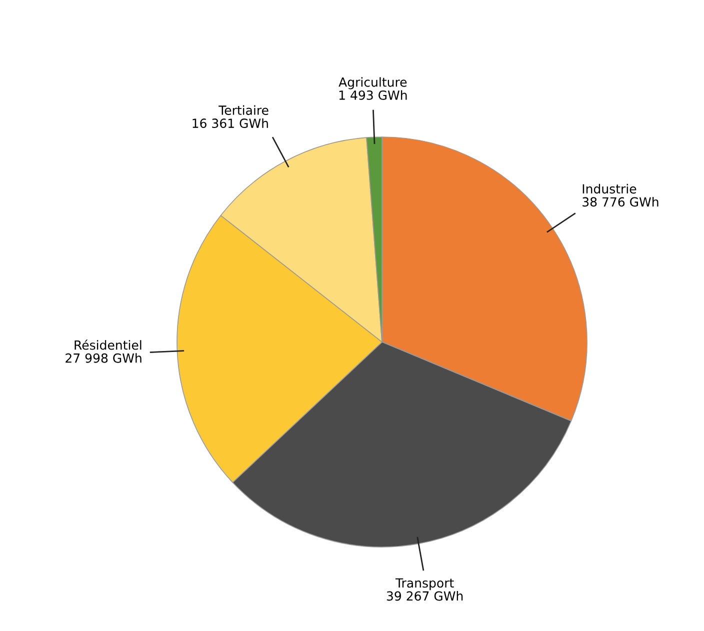  What do you see at coordinates (424, 584) in the screenshot?
I see `slice-label: Transport` at bounding box center [424, 584].